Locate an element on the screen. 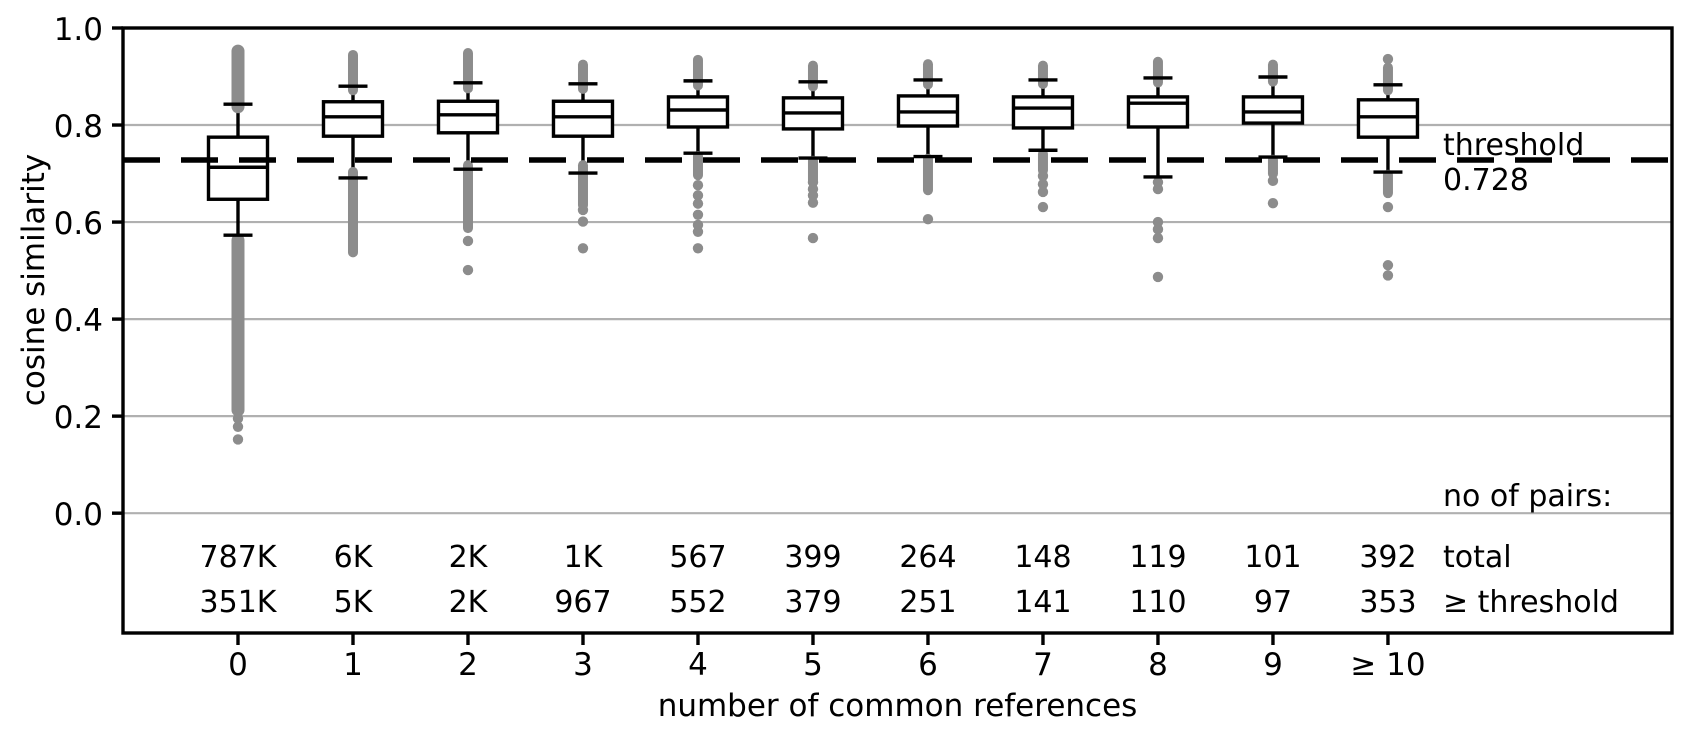  counts-header: no of pairs: is located at coordinates (1527, 496).